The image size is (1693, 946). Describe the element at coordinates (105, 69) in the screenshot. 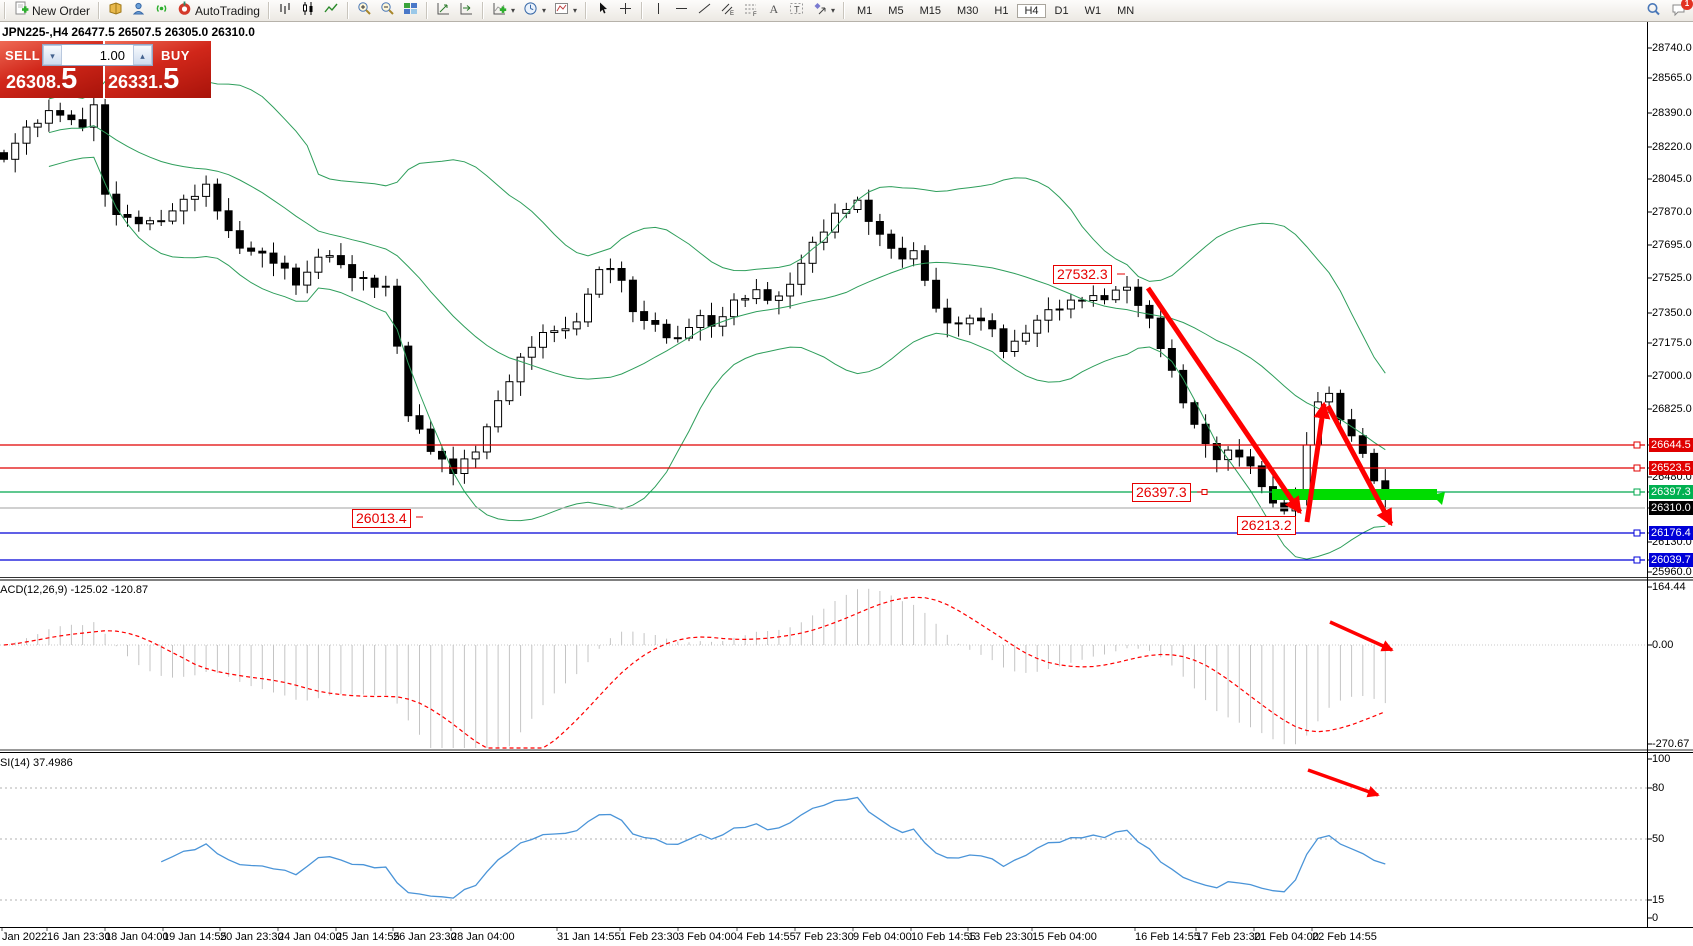

I see `one-click-trading-panel: SELL 26308.5 BUY 26331.5 ▾ ▴` at that location.